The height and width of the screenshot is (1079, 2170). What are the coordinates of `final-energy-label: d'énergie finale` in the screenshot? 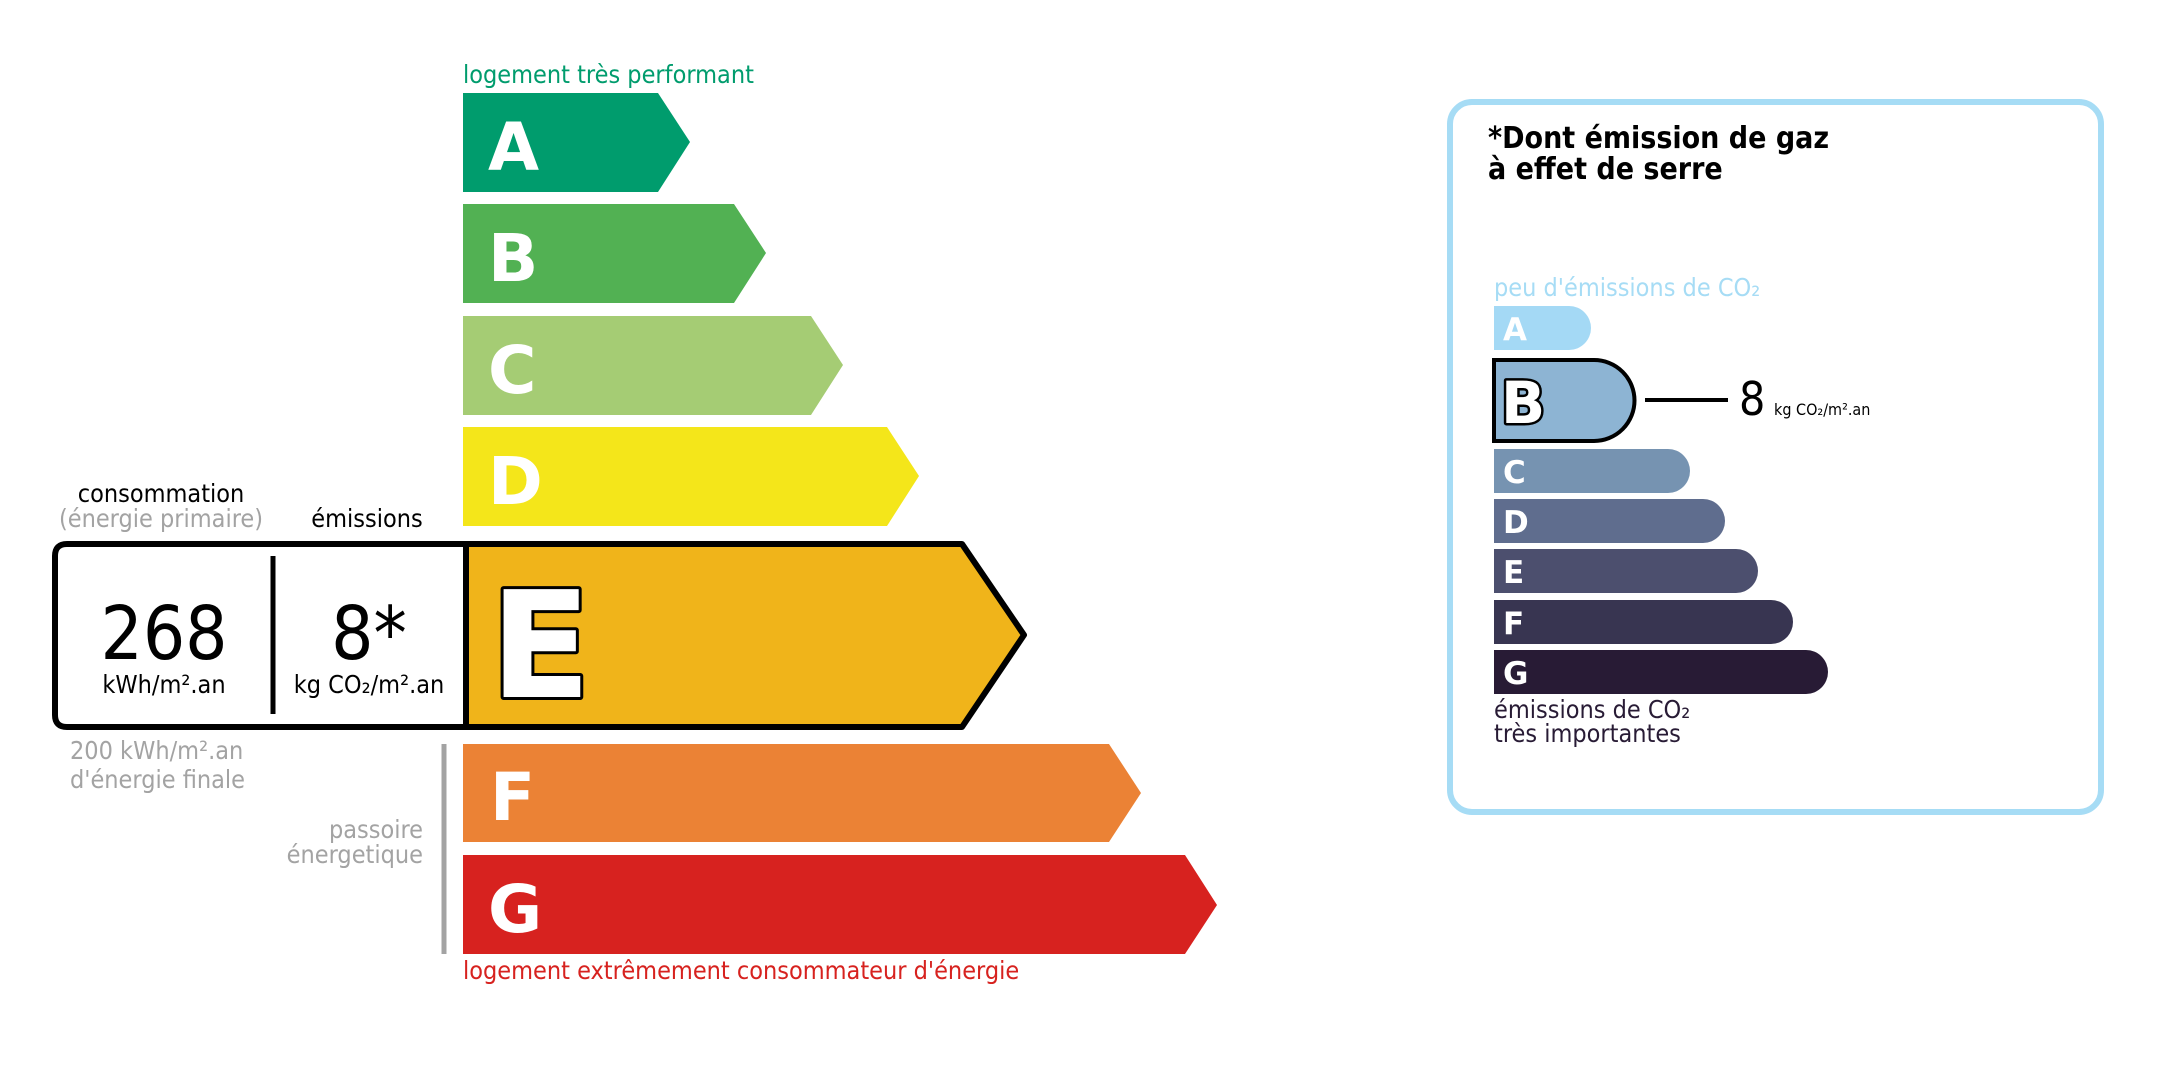 It's located at (158, 779).